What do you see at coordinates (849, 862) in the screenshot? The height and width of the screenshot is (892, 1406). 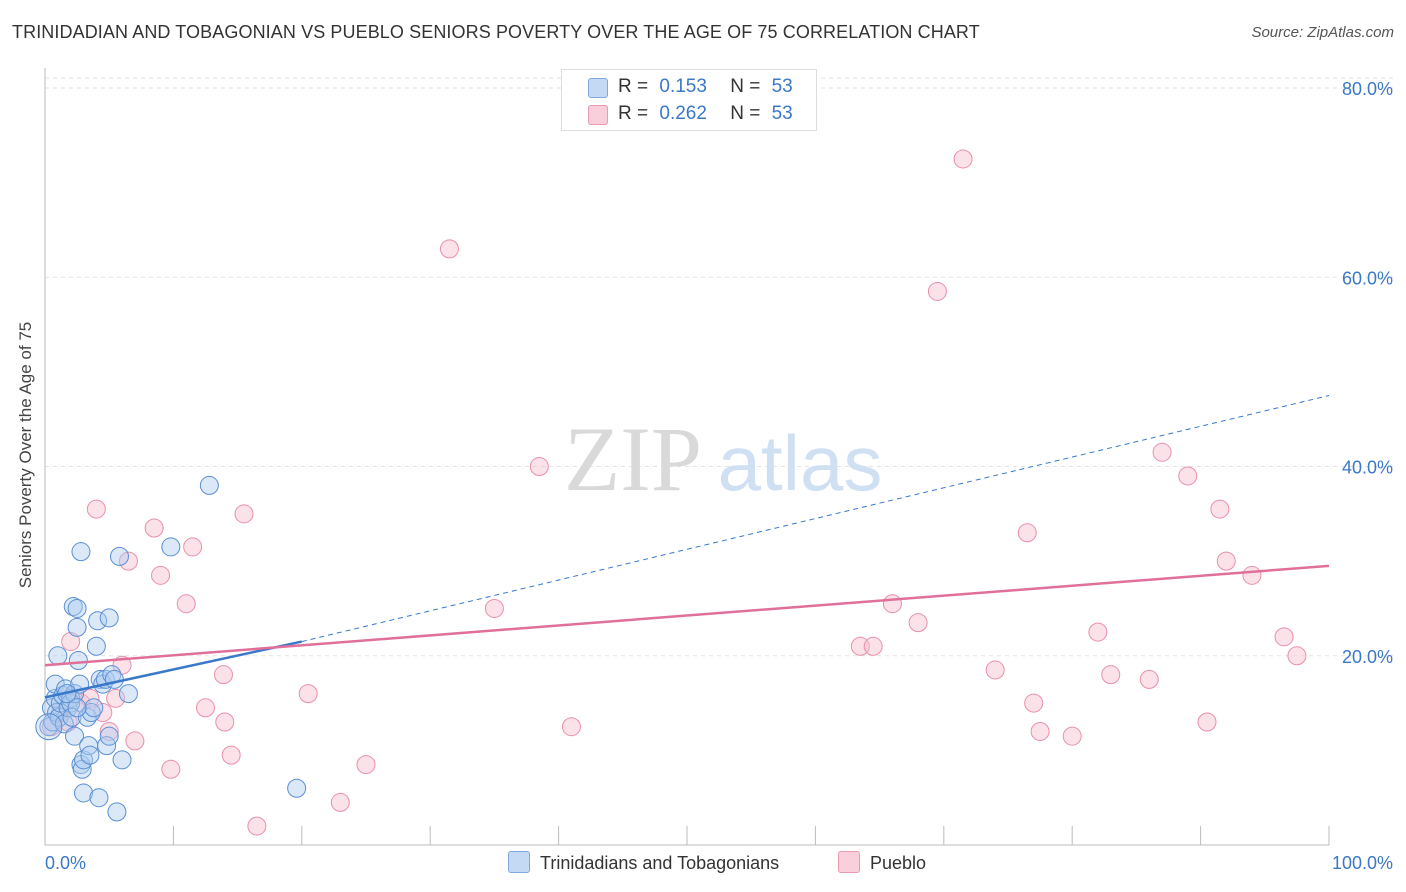 I see `bottom-legend-swatch-pink` at bounding box center [849, 862].